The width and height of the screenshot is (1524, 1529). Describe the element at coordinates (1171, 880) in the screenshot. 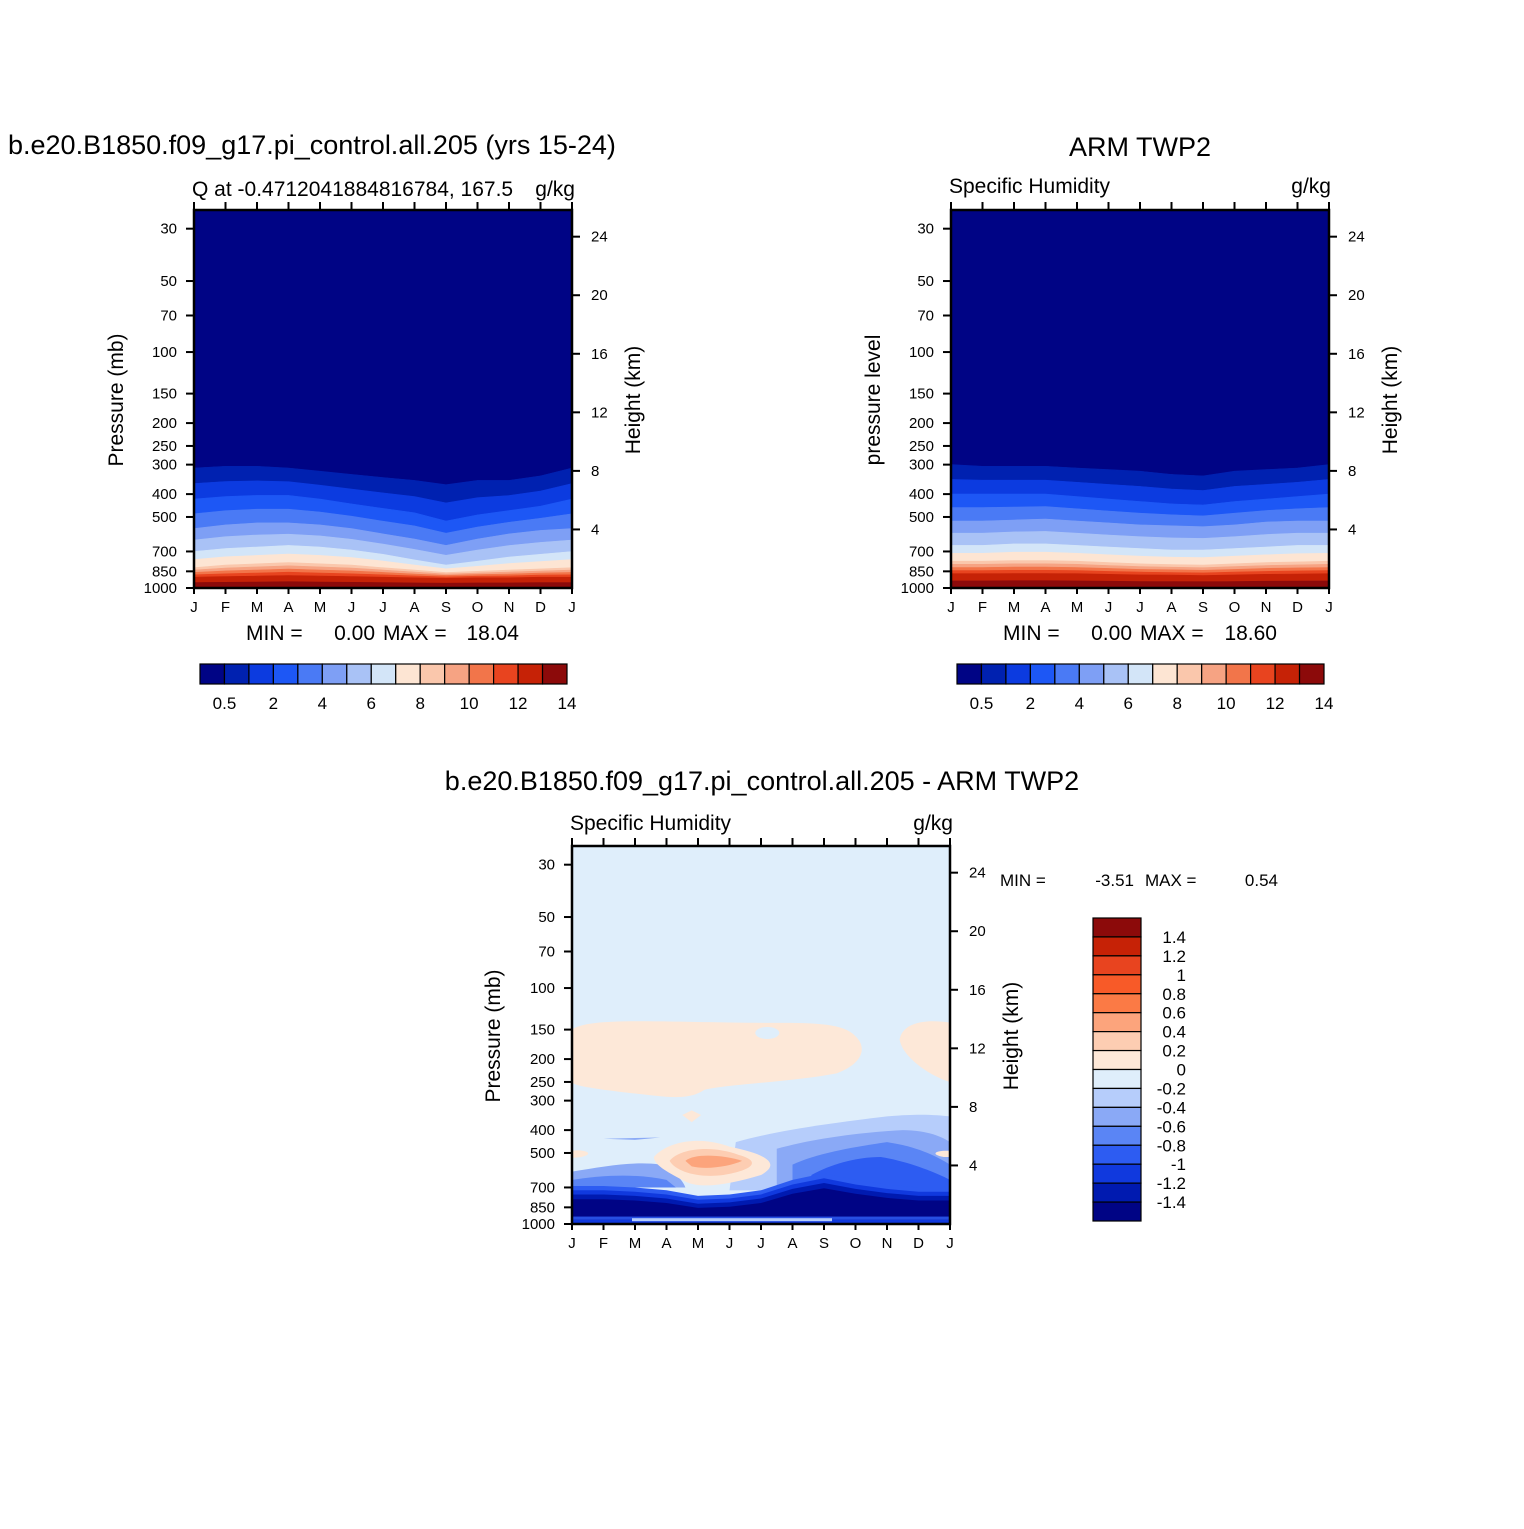

I see `panel-diff-max-label: MAX =` at that location.